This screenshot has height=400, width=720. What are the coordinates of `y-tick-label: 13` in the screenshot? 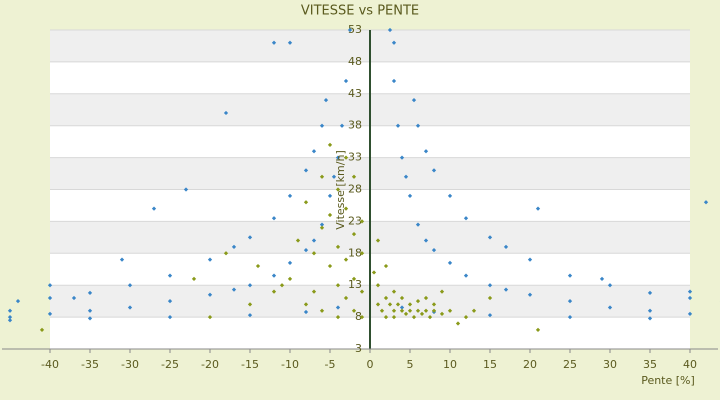 It's located at (355, 284).